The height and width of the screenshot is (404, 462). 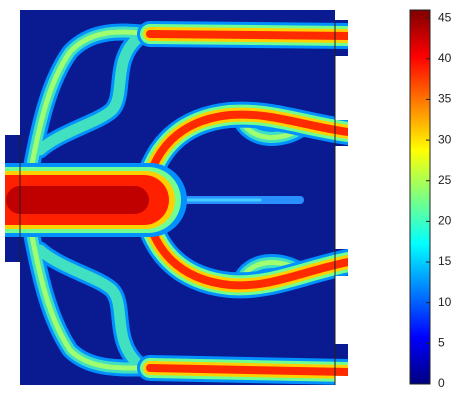 I want to click on colorbar-tick-label: 30, so click(x=445, y=139).